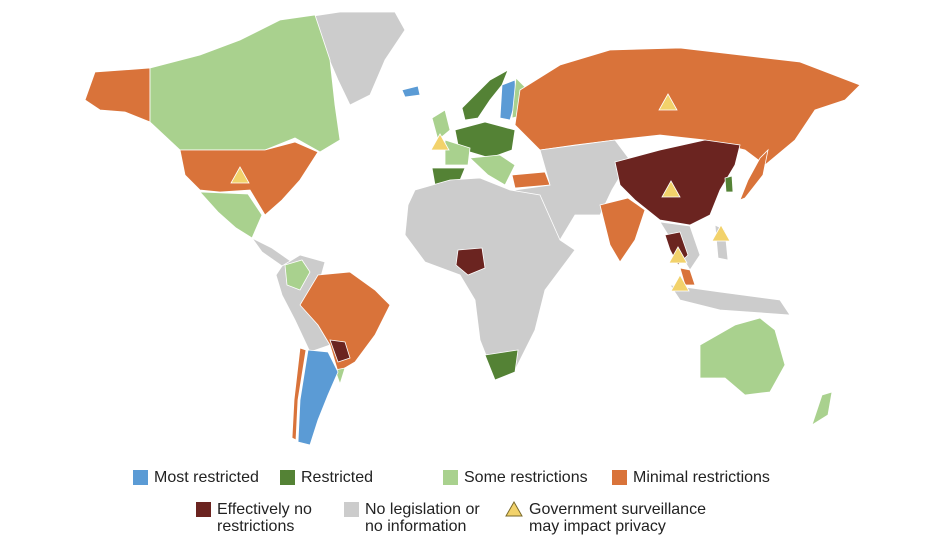  What do you see at coordinates (299, 394) in the screenshot?
I see `chile` at bounding box center [299, 394].